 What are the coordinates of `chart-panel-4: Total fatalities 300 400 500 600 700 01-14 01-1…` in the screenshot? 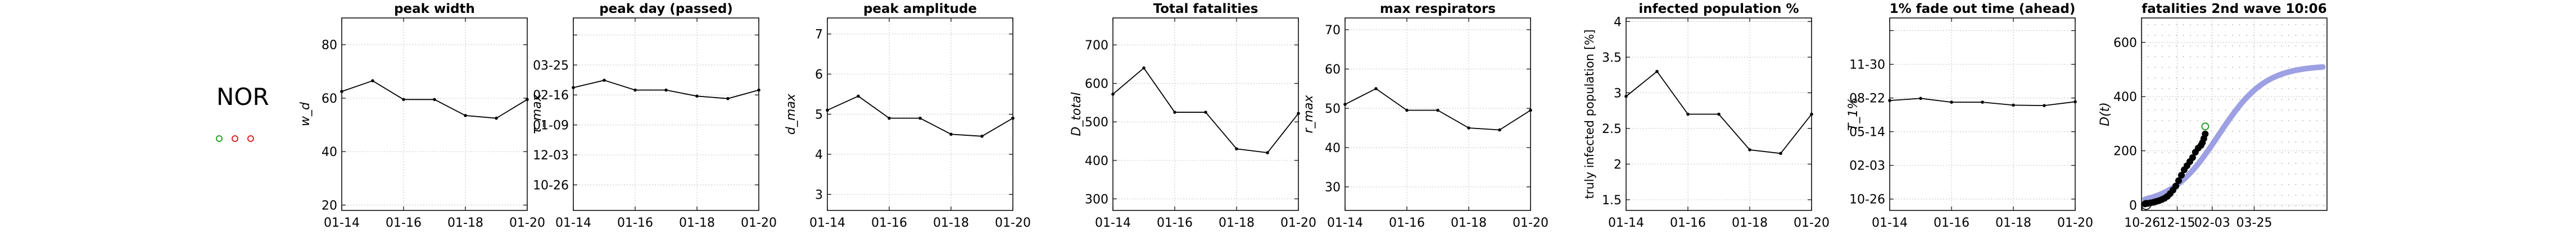 It's located at (1193, 116).